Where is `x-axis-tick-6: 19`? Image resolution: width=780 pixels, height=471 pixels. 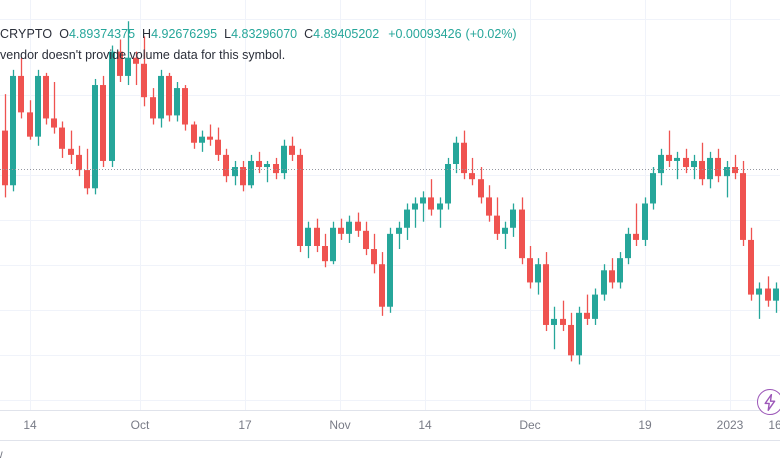
x-axis-tick-6: 19 is located at coordinates (645, 425).